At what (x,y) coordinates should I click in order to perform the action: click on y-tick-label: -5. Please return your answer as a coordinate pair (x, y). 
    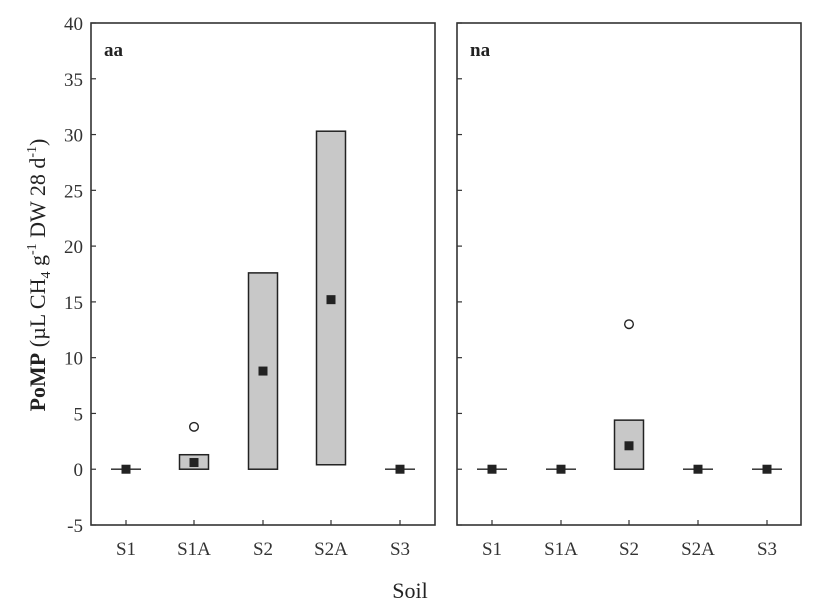
    Looking at the image, I should click on (75, 526).